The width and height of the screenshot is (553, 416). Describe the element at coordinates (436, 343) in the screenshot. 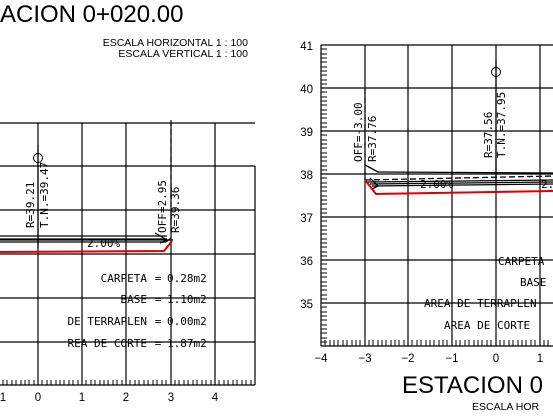

I see `right-x-axis-minor-ticks` at that location.